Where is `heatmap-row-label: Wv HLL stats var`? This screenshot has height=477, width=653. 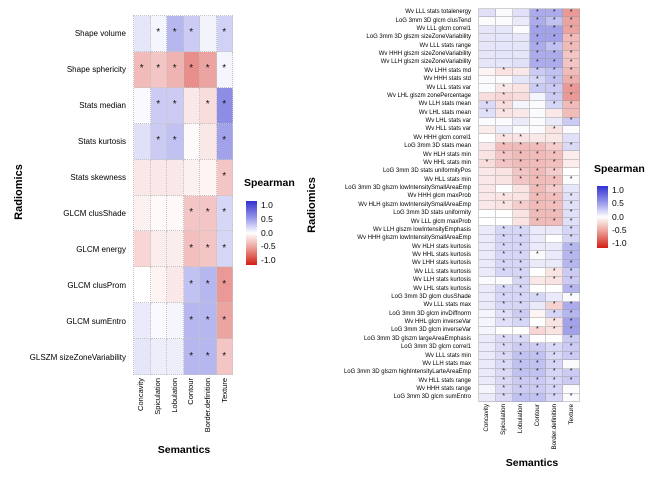 heatmap-row-label: Wv HLL stats var is located at coordinates (448, 129).